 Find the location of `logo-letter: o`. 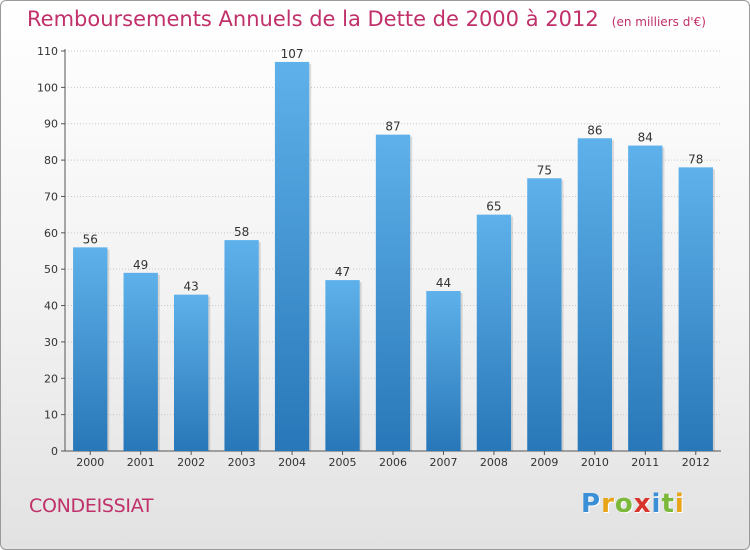

logo-letter: o is located at coordinates (624, 504).